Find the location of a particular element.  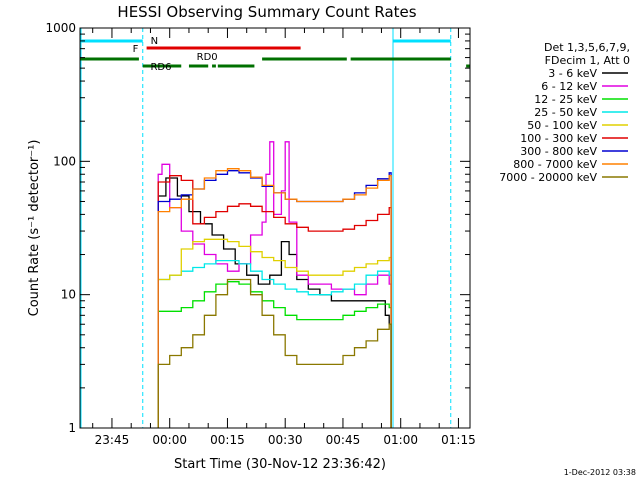

legend-label: 100 - 300 keV is located at coordinates (558, 138).